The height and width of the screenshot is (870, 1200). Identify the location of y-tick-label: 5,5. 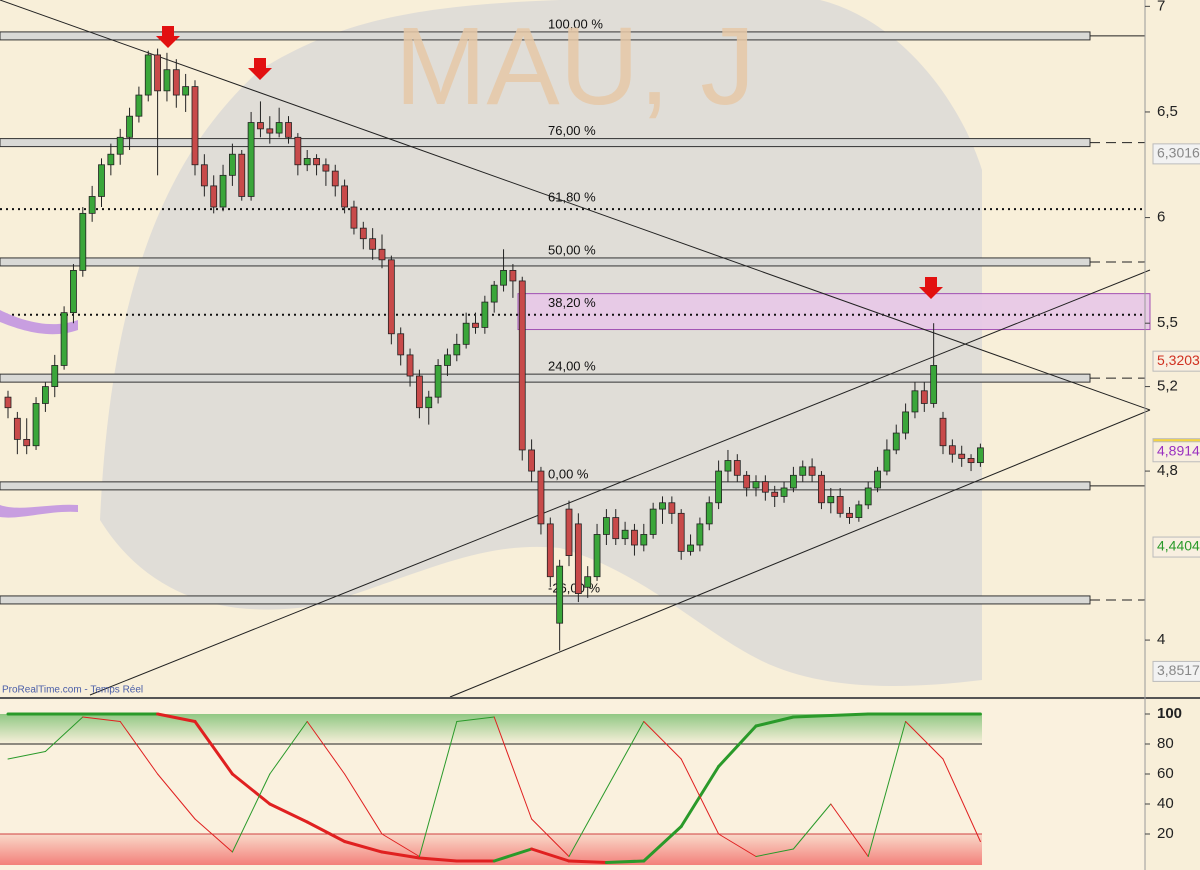
(1167, 322).